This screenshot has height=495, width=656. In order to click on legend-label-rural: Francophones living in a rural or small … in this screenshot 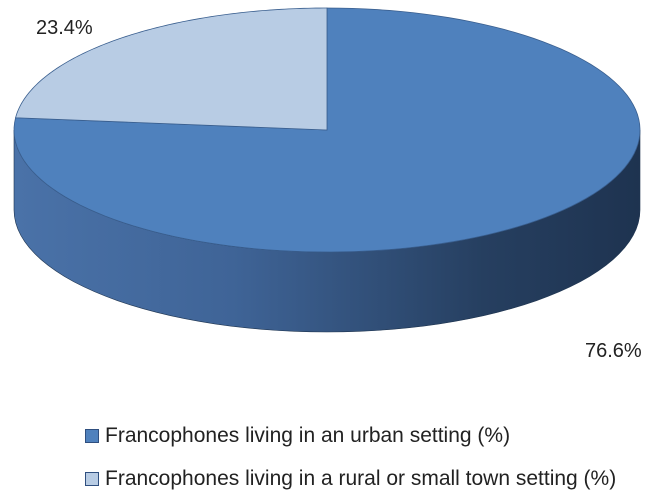, I will do `click(361, 478)`.